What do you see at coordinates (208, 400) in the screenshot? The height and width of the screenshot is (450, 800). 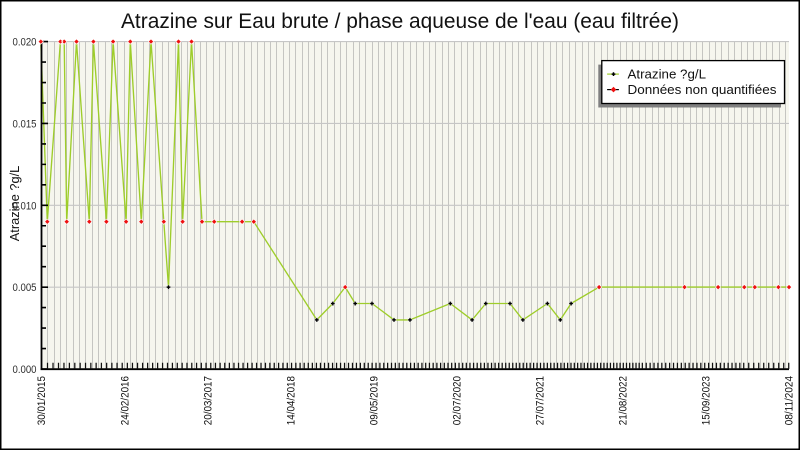 I see `svg-text: 20/03/2017` at bounding box center [208, 400].